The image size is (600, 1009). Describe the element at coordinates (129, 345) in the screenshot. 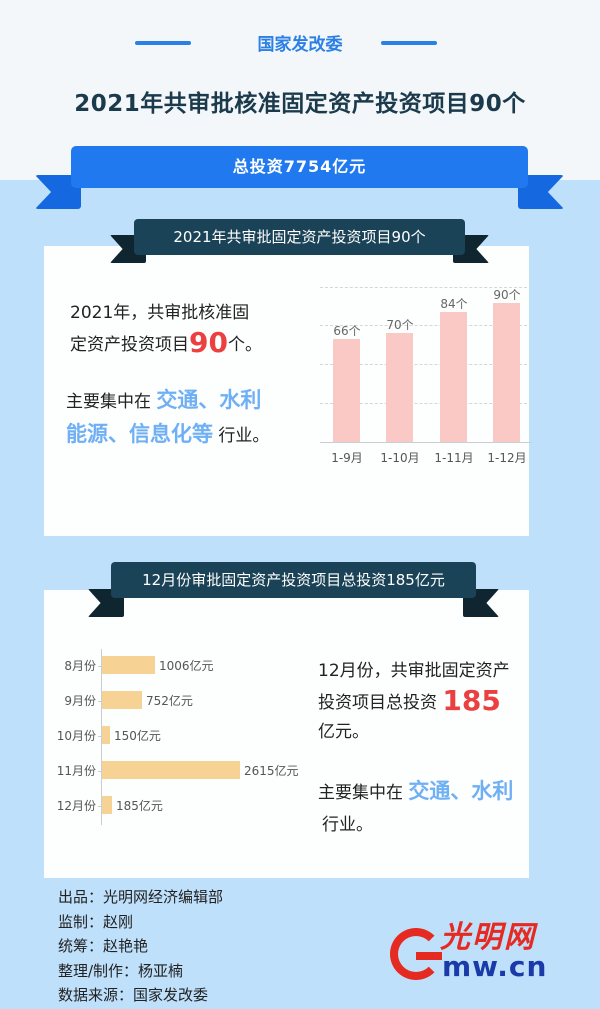

I see `summary-text: 定资产投资项目` at that location.